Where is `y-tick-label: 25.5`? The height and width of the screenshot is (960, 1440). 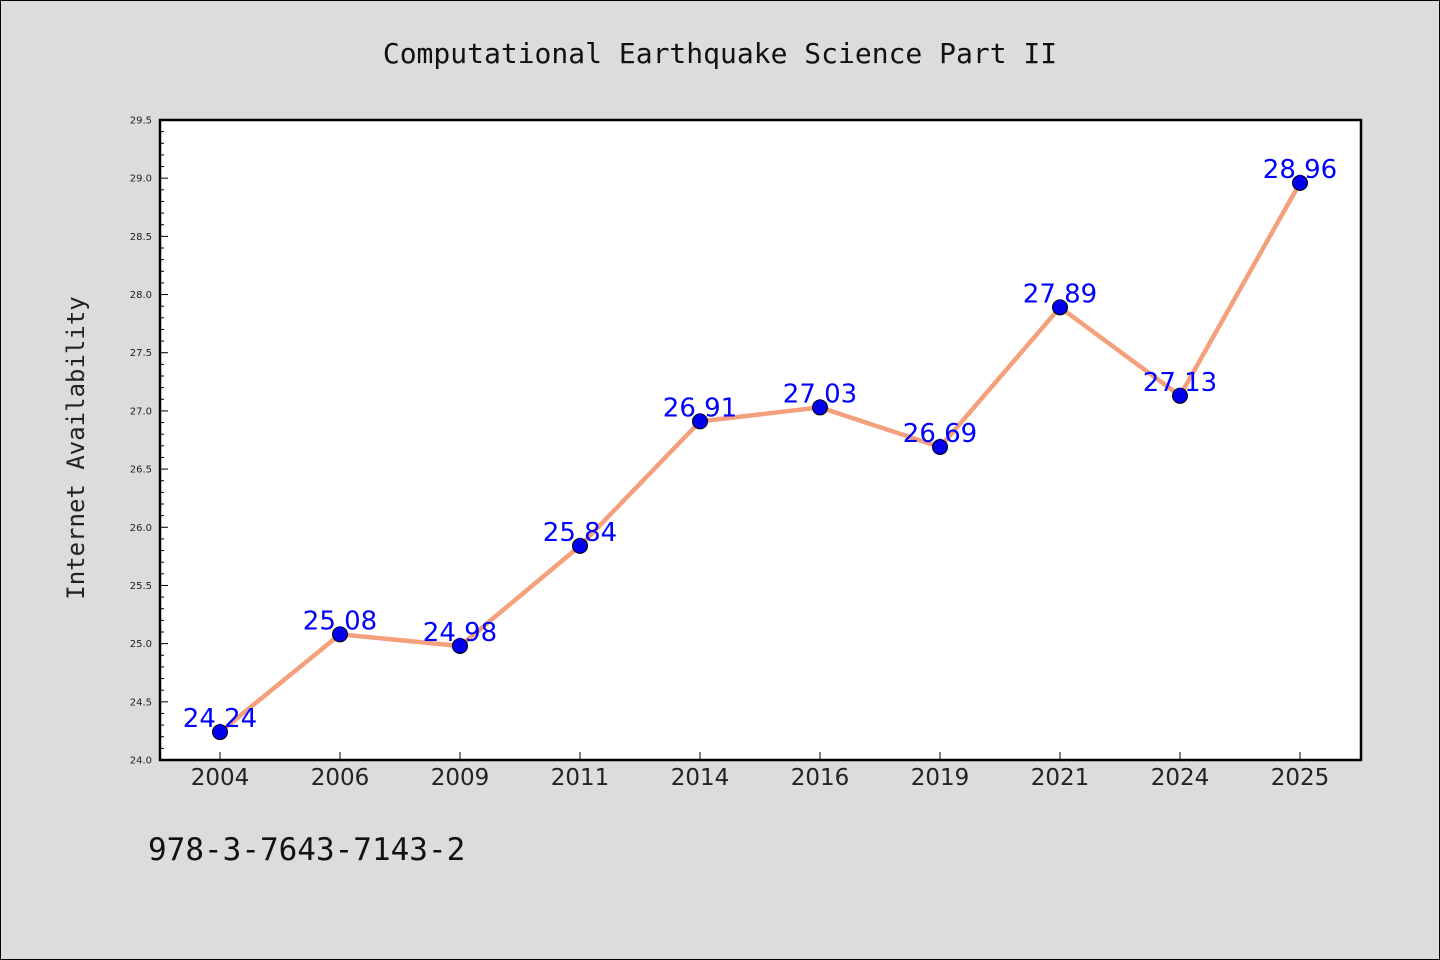
y-tick-label: 25.5 is located at coordinates (141, 586).